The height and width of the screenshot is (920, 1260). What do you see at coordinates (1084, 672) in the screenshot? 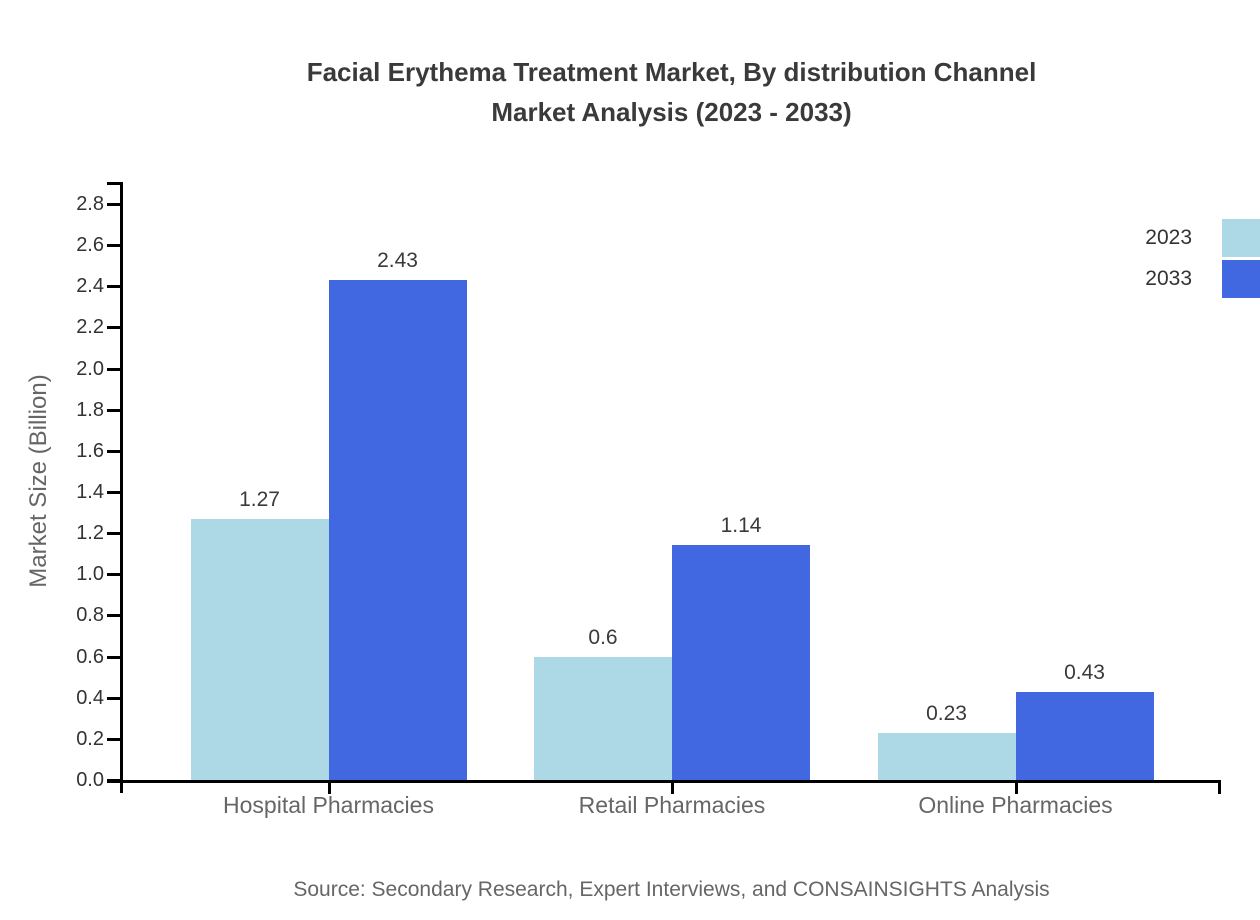
I see `bar-value-label: 0.43` at bounding box center [1084, 672].